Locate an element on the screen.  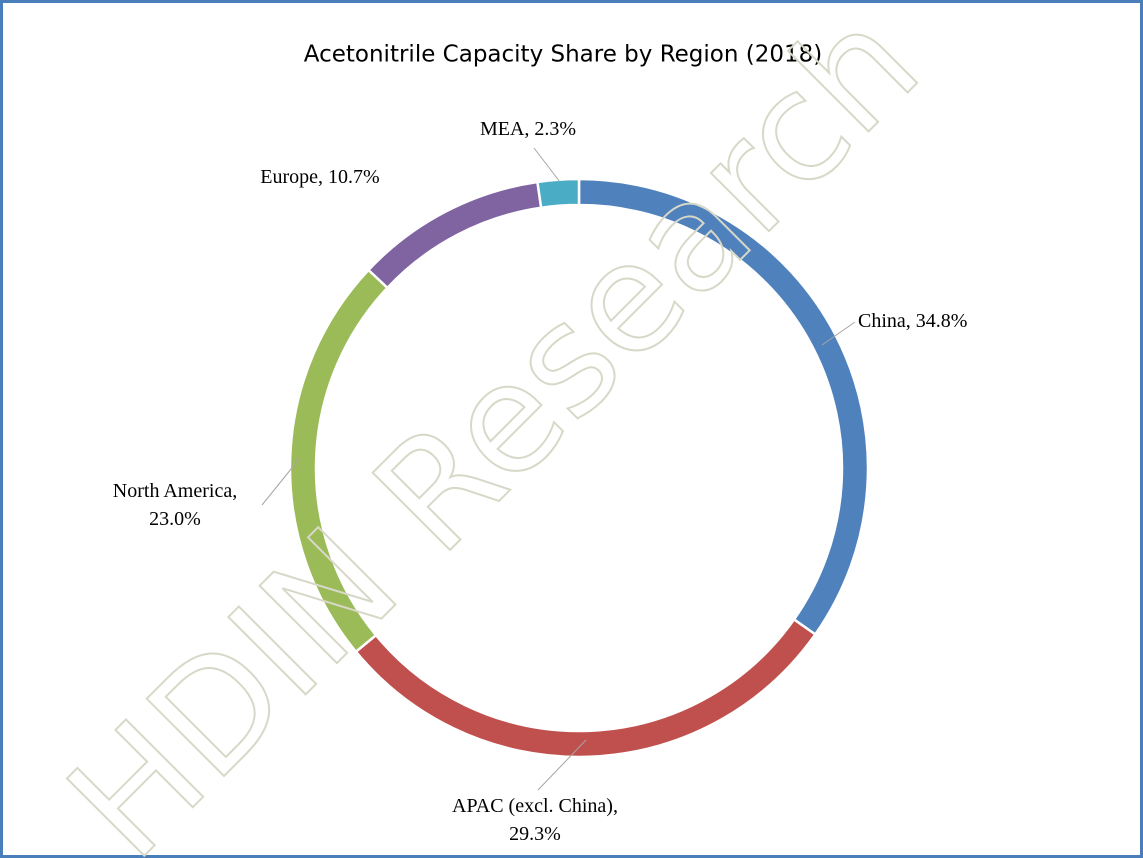
category-label: APAC (excl. China) is located at coordinates (532, 806).